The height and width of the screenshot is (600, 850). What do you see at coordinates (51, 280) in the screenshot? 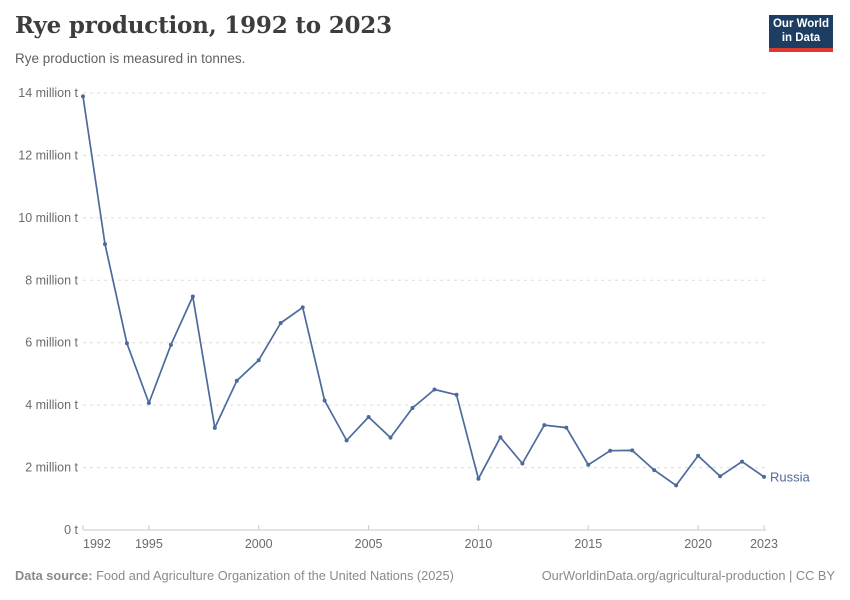
I see `y-axis-label: 8 million t` at bounding box center [51, 280].